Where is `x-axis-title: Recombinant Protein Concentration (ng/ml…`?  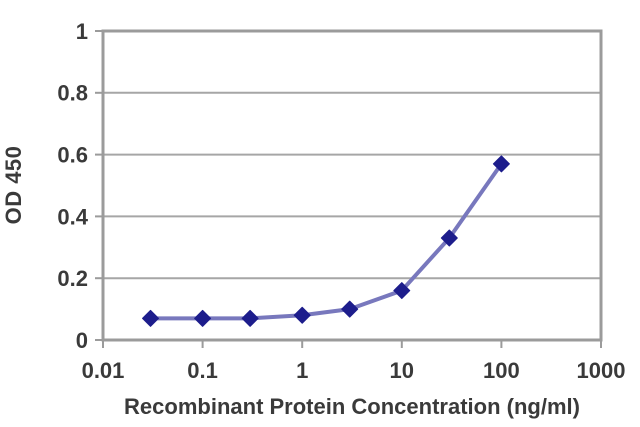 x-axis-title: Recombinant Protein Concentration (ng/ml… is located at coordinates (352, 406).